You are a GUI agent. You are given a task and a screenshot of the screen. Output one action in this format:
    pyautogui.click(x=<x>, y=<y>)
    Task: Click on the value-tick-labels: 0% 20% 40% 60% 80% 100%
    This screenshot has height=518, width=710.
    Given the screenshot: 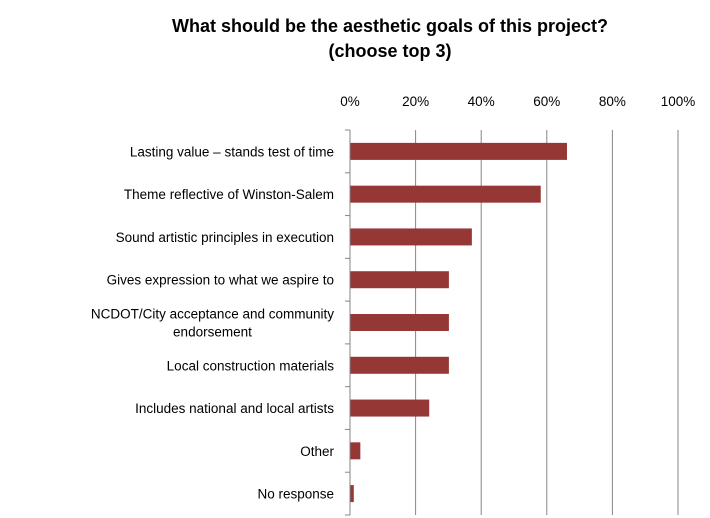 What is the action you would take?
    pyautogui.click(x=517, y=101)
    